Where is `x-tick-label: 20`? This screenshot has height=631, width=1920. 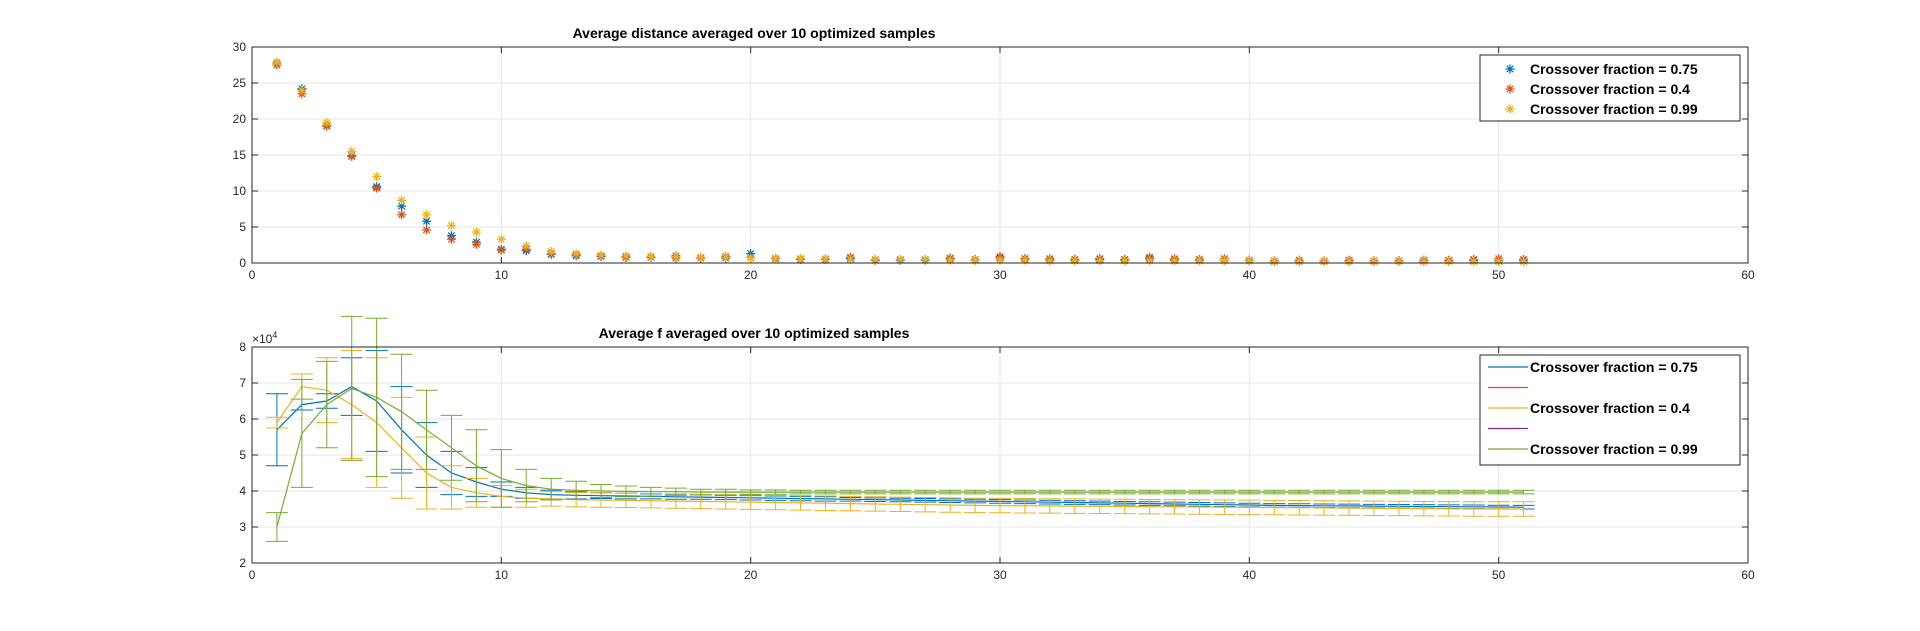 x-tick-label: 20 is located at coordinates (751, 275).